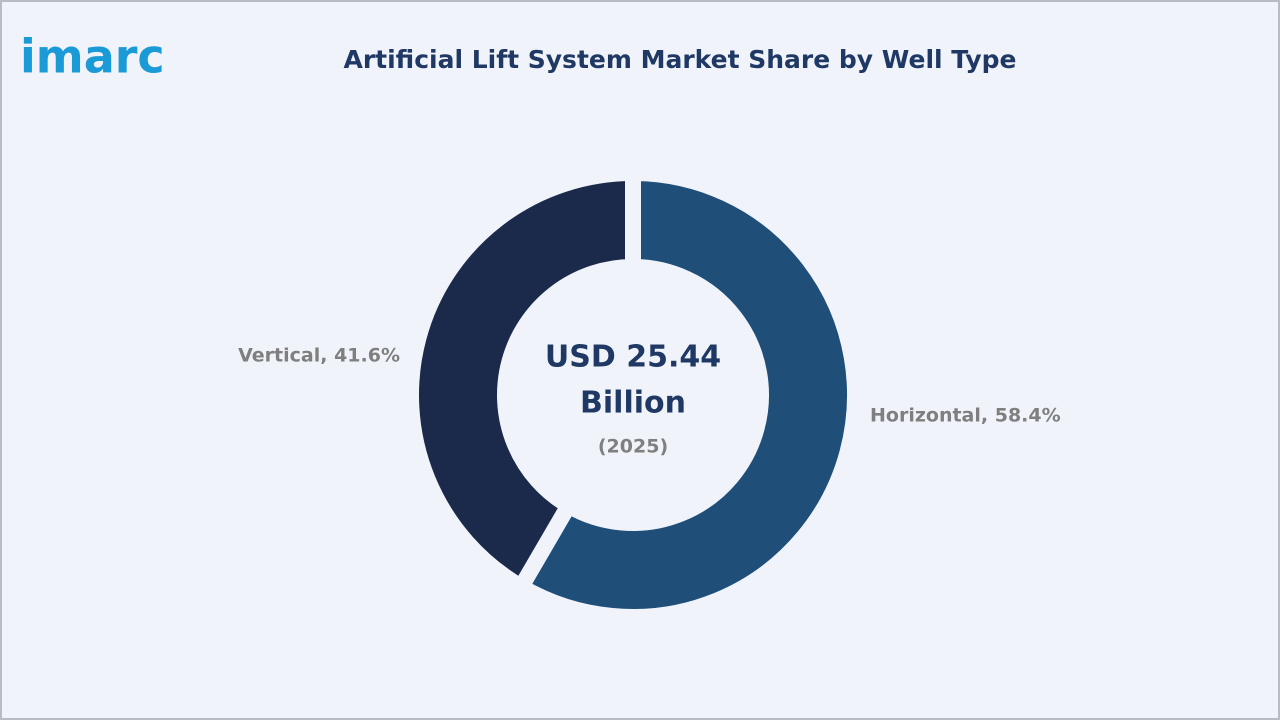 The height and width of the screenshot is (720, 1280). Describe the element at coordinates (633, 403) in the screenshot. I see `center-text: Billion` at that location.